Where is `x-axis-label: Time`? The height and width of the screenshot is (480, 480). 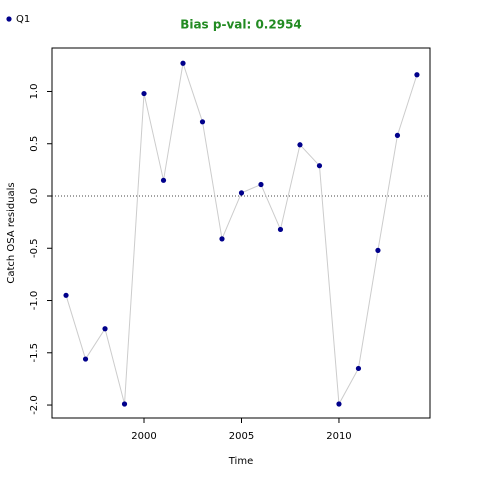
x-axis-label: Time is located at coordinates (240, 461).